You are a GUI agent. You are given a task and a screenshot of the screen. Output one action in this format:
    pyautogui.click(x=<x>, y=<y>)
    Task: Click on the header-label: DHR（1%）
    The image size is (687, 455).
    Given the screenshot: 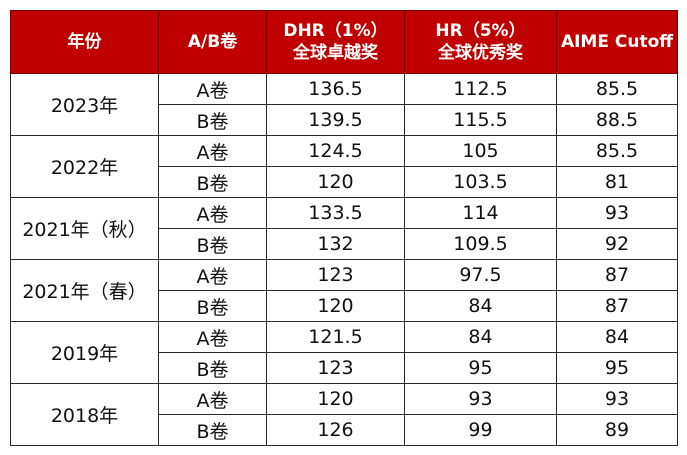 What is the action you would take?
    pyautogui.click(x=335, y=31)
    